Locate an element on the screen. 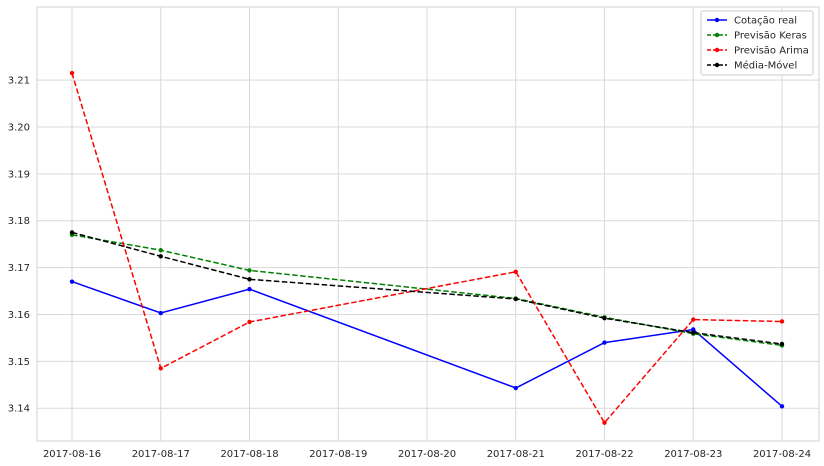  legend-item: Cotação real is located at coordinates (752, 21).